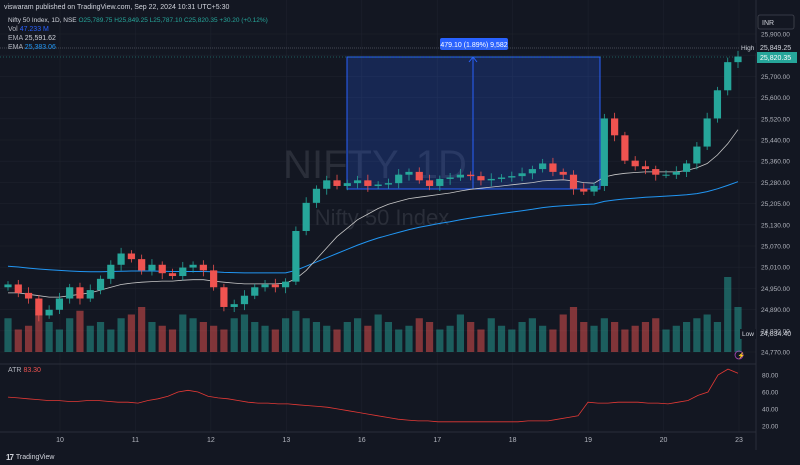 The height and width of the screenshot is (465, 800). I want to click on watermark-name: Nifty 50 Index, so click(382, 217).